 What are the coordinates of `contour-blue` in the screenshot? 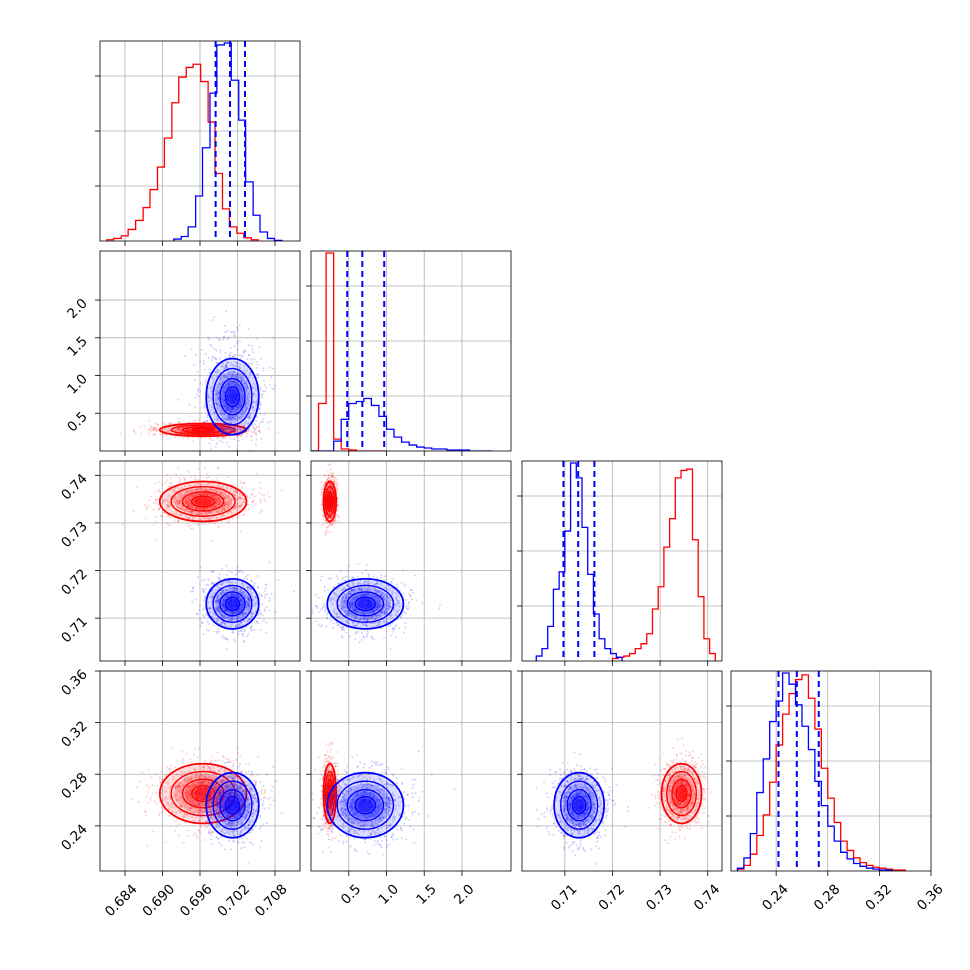 It's located at (232, 603).